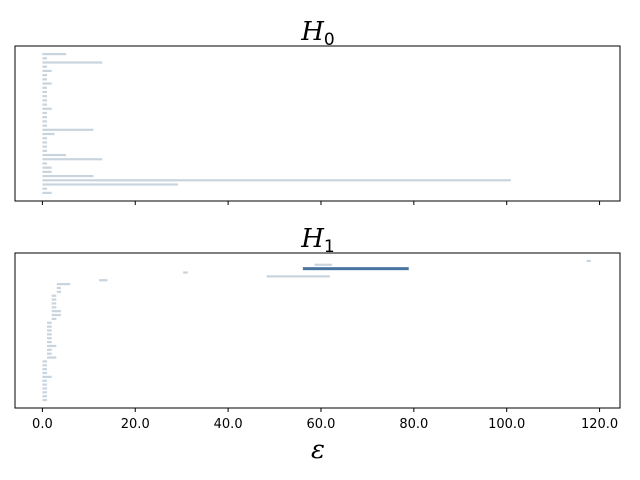  What do you see at coordinates (506, 424) in the screenshot?
I see `xtick-label-5: 100.0` at bounding box center [506, 424].